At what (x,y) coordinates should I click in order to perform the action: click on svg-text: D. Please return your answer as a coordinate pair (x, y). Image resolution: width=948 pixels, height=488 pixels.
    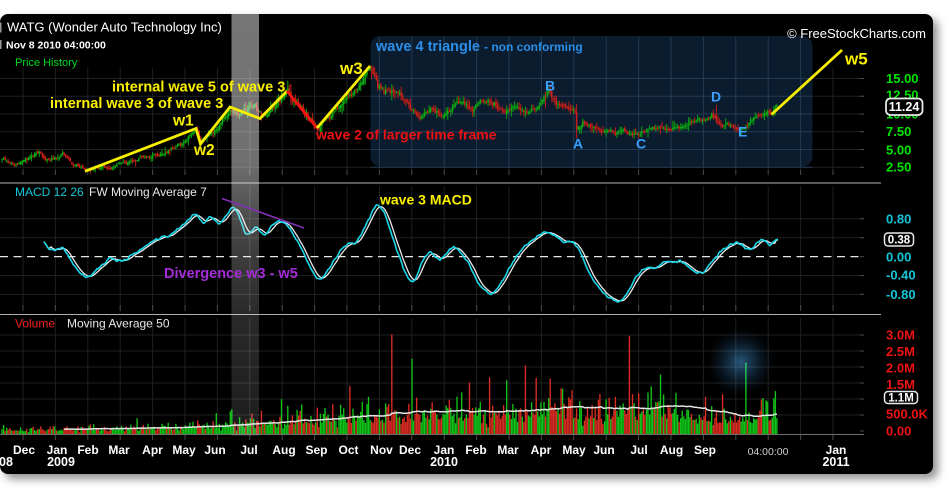
    Looking at the image, I should click on (716, 97).